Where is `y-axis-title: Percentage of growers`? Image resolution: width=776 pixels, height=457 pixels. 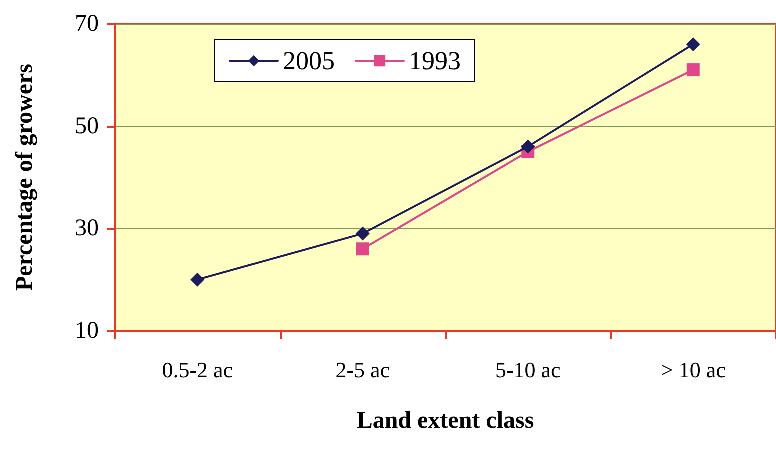
y-axis-title: Percentage of growers is located at coordinates (25, 178).